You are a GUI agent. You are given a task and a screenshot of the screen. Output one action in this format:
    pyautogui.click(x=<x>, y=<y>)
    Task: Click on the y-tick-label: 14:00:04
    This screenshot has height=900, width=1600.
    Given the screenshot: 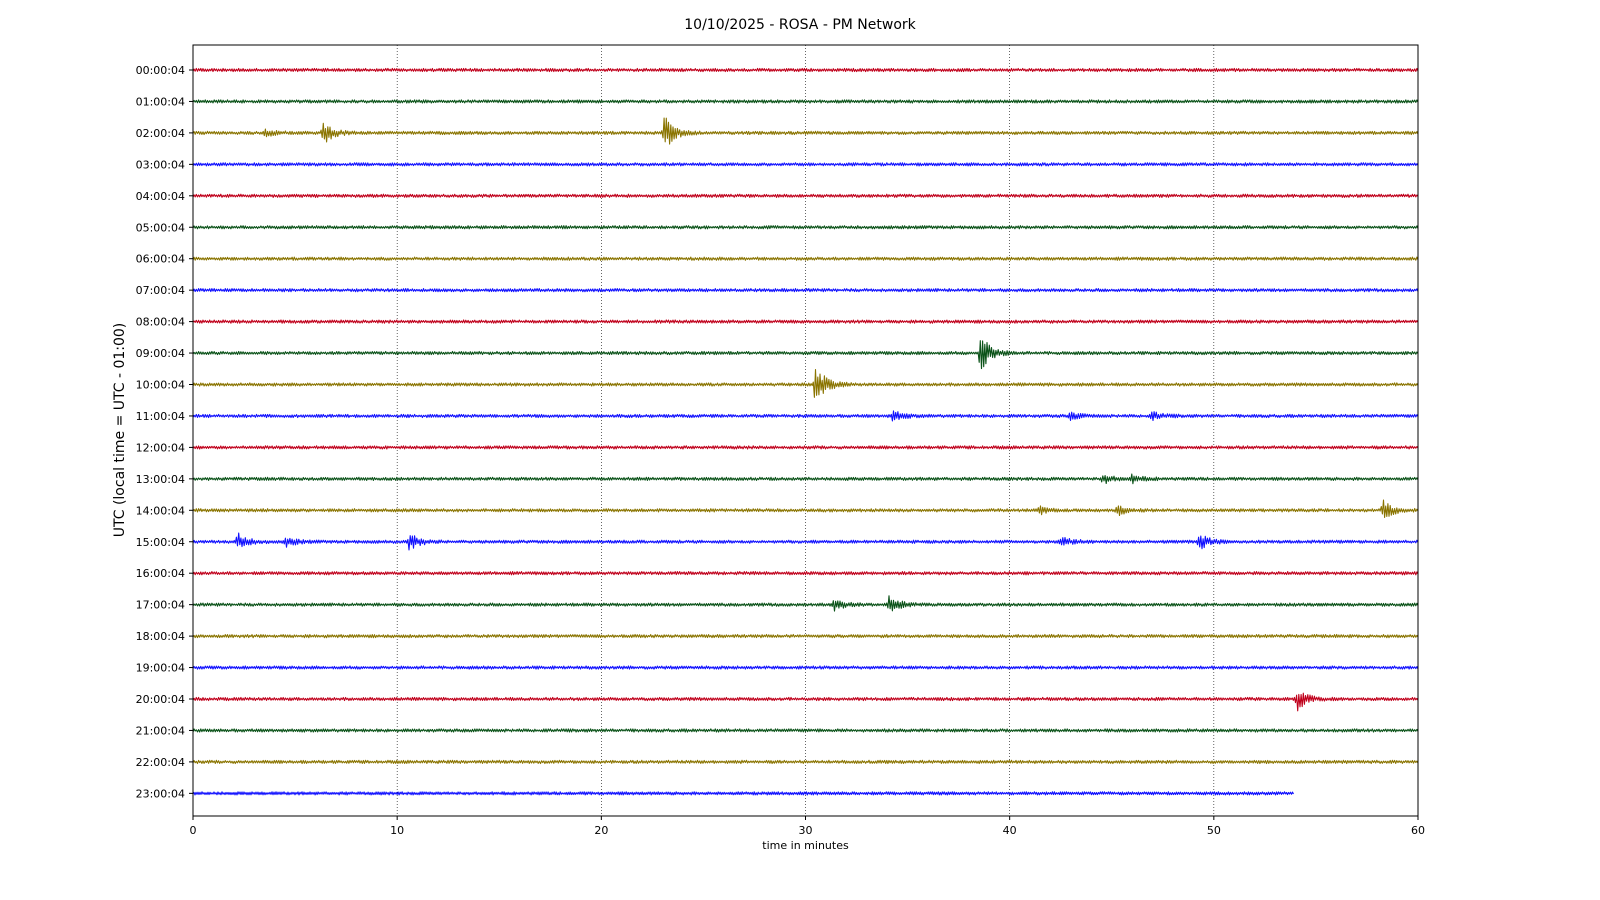 What is the action you would take?
    pyautogui.click(x=160, y=510)
    